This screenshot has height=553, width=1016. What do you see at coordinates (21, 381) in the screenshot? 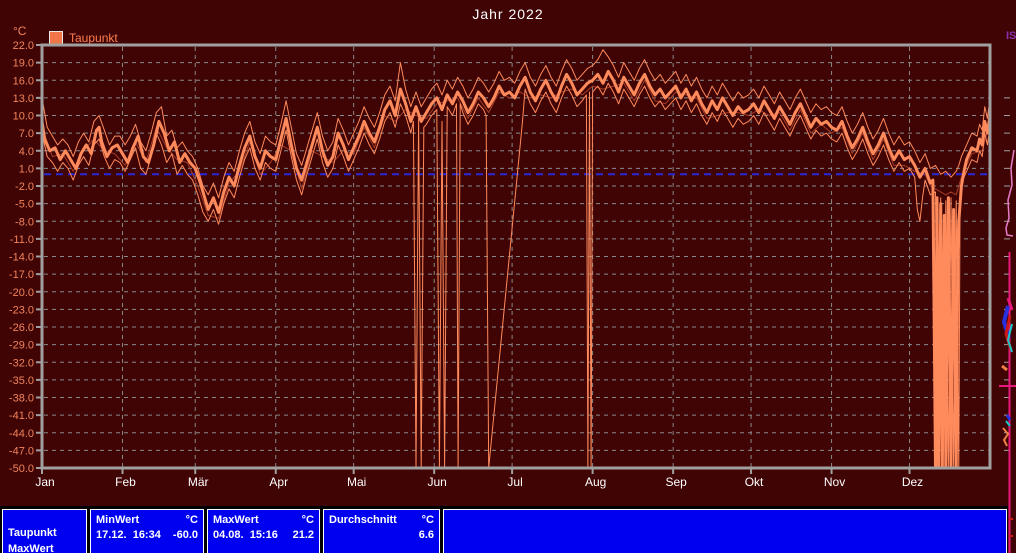
I see `y-tick-label: -35.0` at bounding box center [21, 381].